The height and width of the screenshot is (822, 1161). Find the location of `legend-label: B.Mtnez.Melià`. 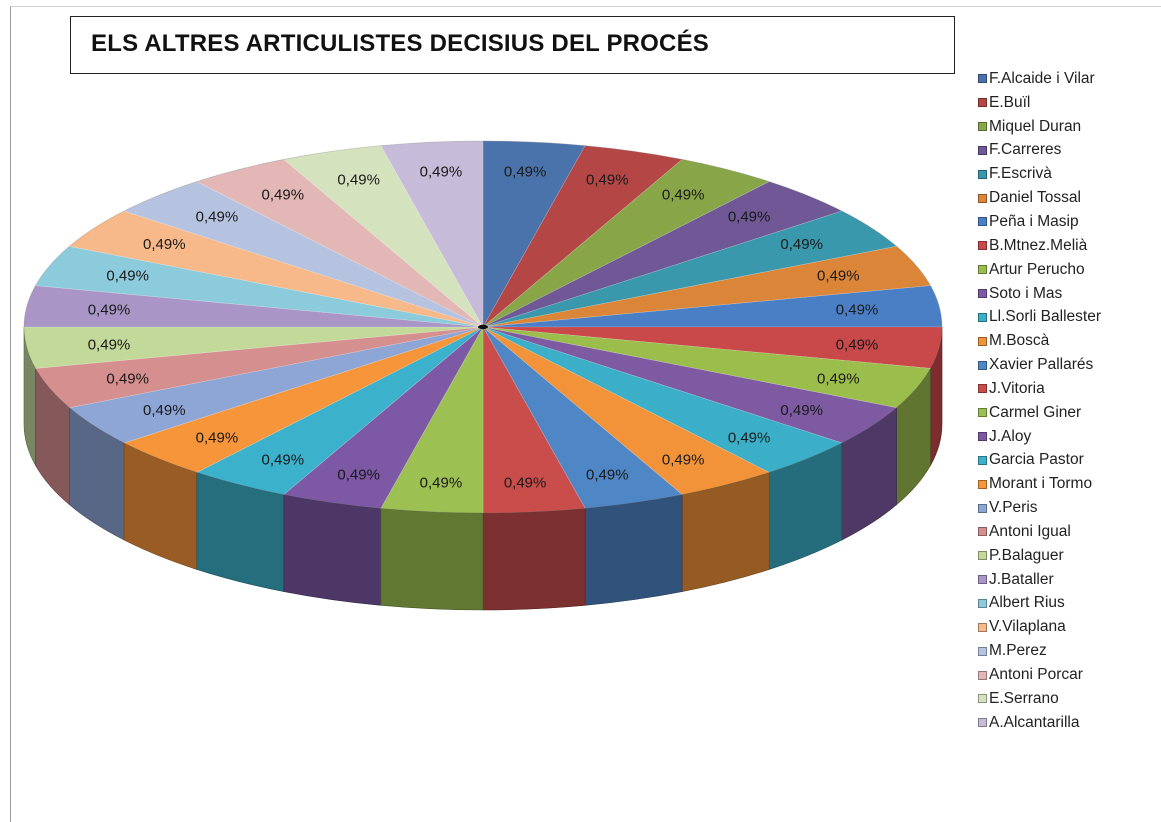

legend-label: B.Mtnez.Melià is located at coordinates (1038, 245).